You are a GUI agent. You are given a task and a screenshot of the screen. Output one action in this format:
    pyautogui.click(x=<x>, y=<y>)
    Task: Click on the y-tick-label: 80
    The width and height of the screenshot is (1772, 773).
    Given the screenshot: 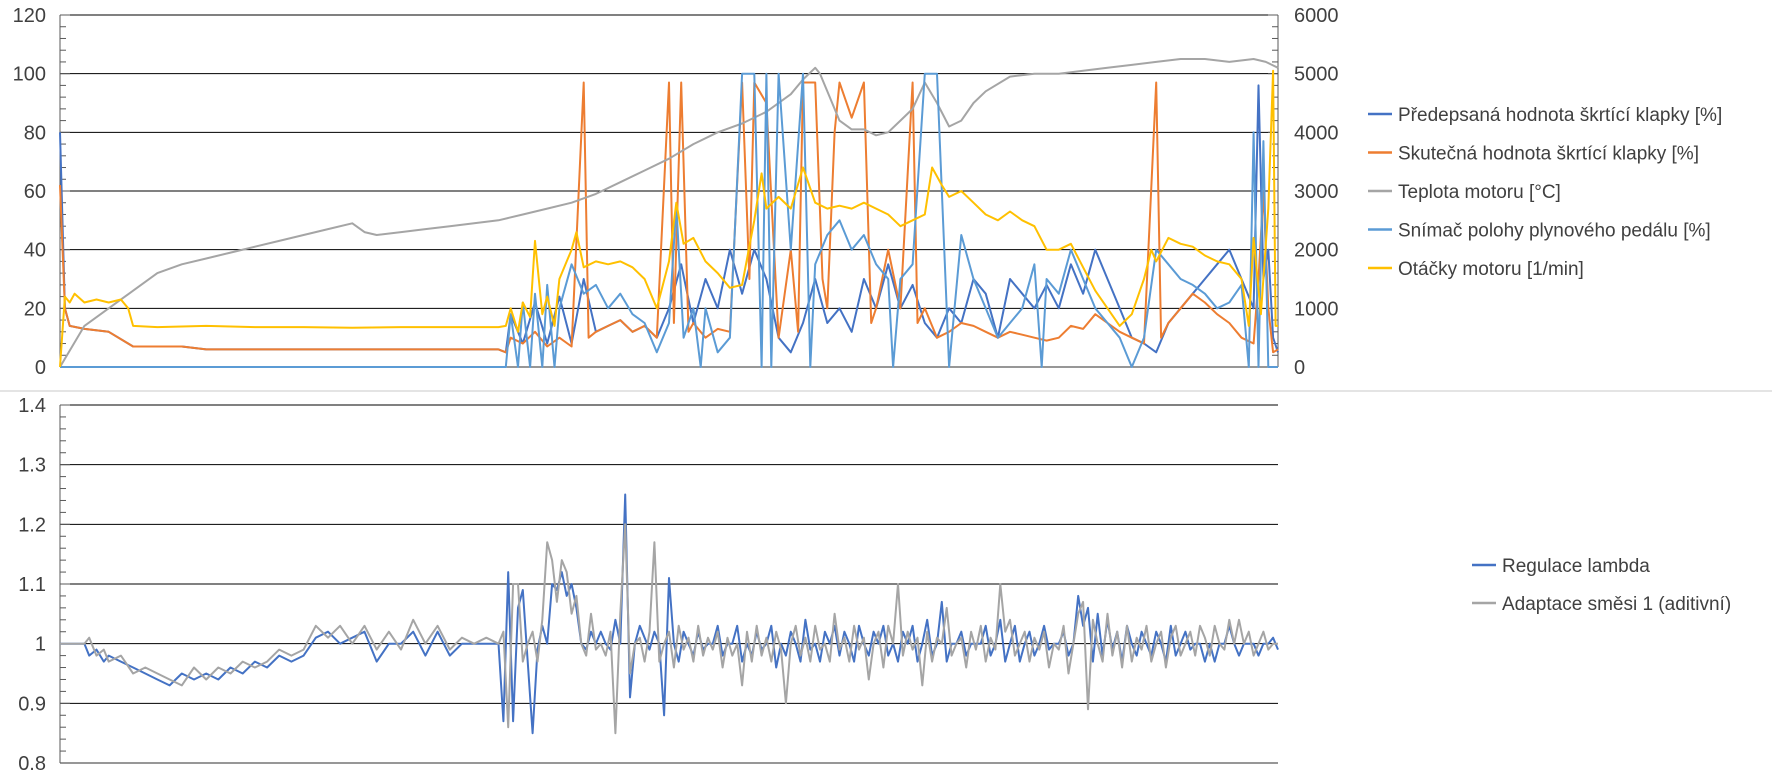 What is the action you would take?
    pyautogui.click(x=35, y=133)
    